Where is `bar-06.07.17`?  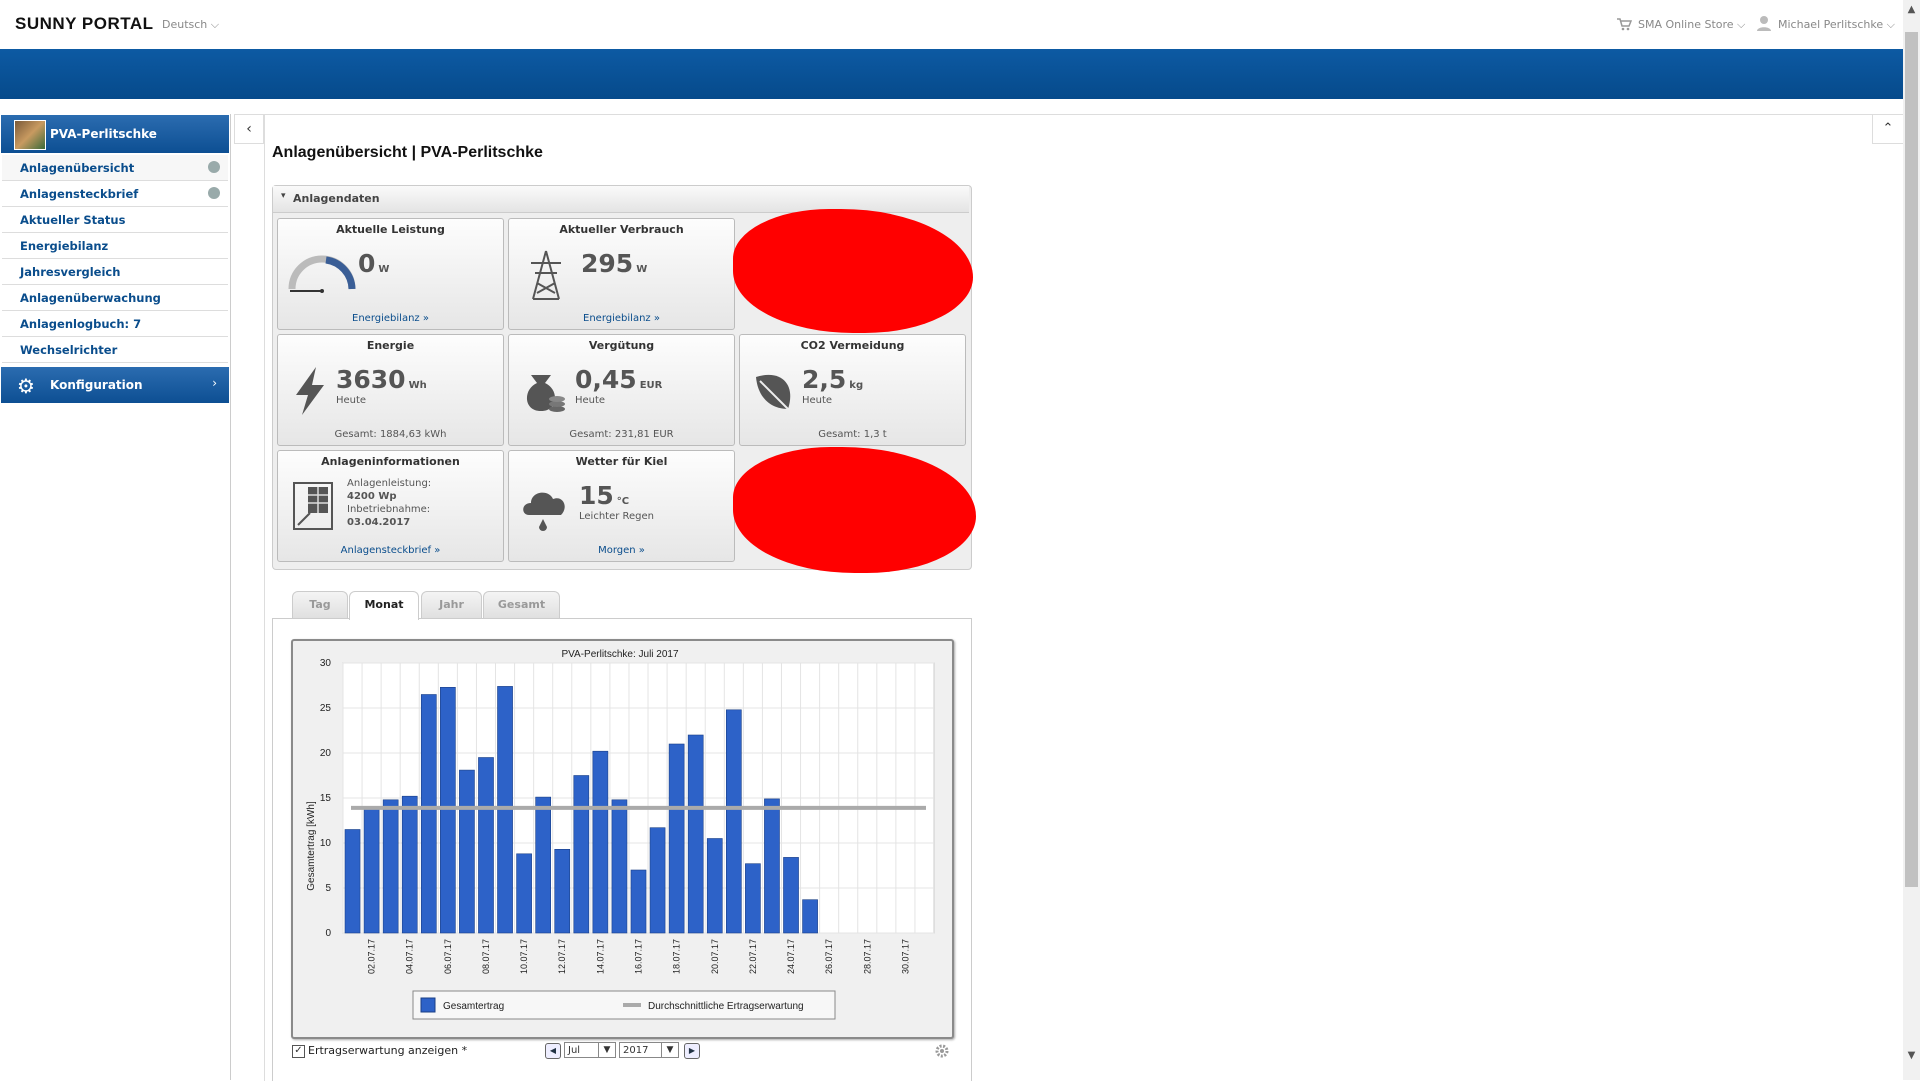
bar-06.07.17 is located at coordinates (448, 810).